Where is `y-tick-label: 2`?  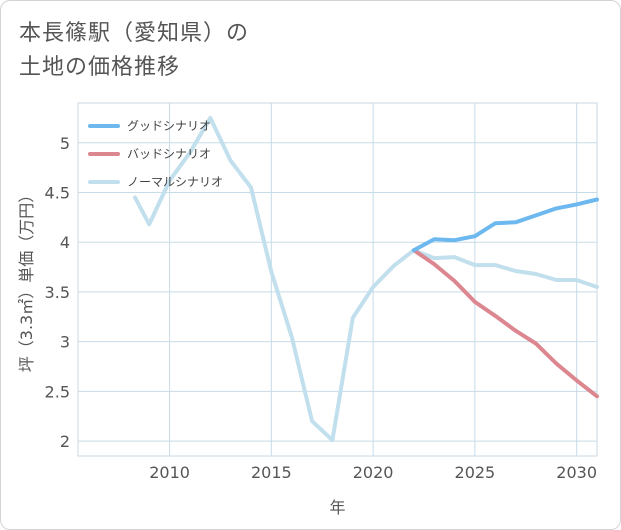 y-tick-label: 2 is located at coordinates (65, 441).